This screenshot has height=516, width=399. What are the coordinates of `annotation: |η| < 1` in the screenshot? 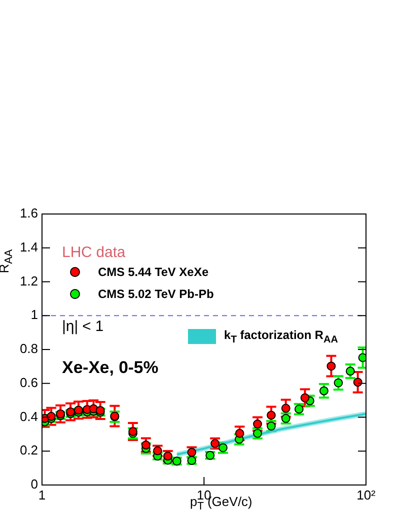 It's located at (83, 326).